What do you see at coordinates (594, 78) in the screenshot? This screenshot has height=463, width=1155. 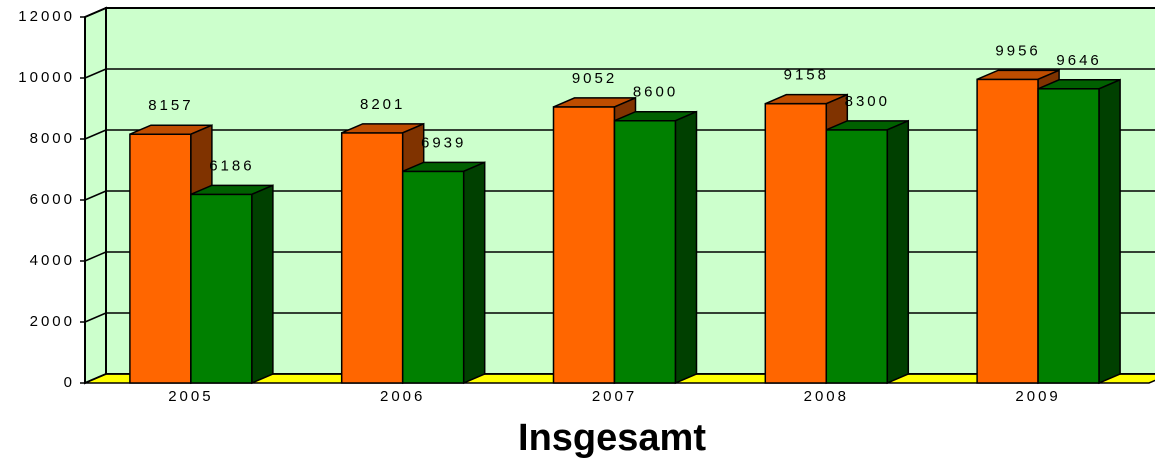 I see `value-label: 9052` at bounding box center [594, 78].